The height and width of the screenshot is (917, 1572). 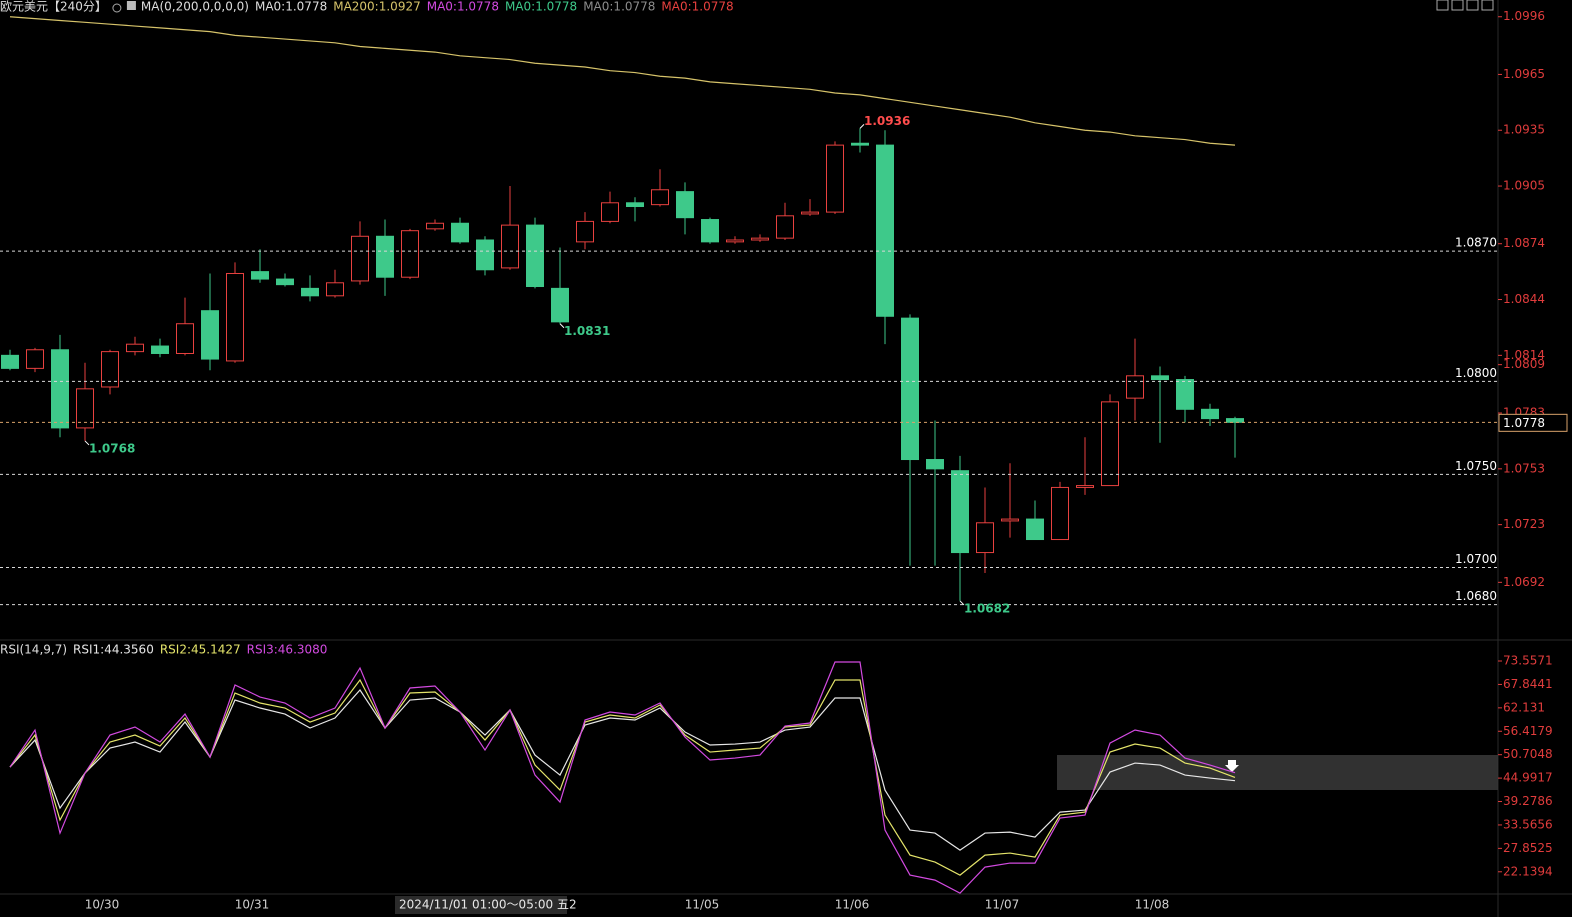 What do you see at coordinates (1524, 707) in the screenshot?
I see `y-tick-label: 62.131` at bounding box center [1524, 707].